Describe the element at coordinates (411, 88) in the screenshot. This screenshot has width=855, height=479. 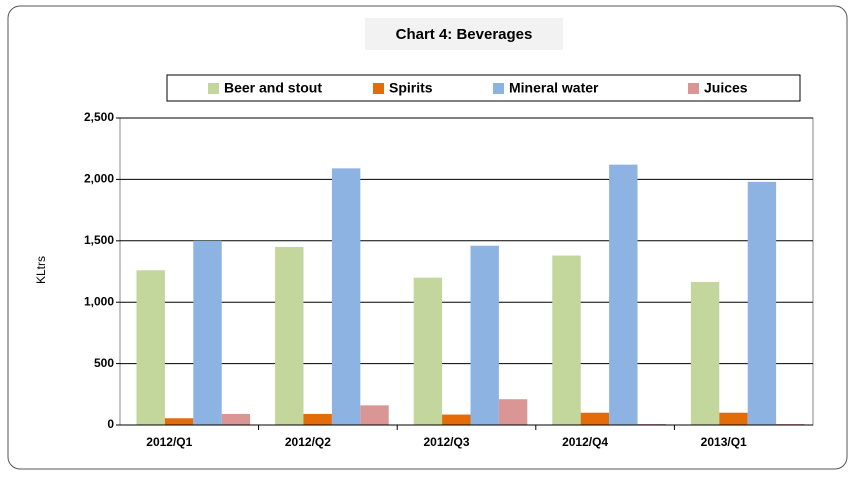
I see `legend-label: Spirits` at that location.